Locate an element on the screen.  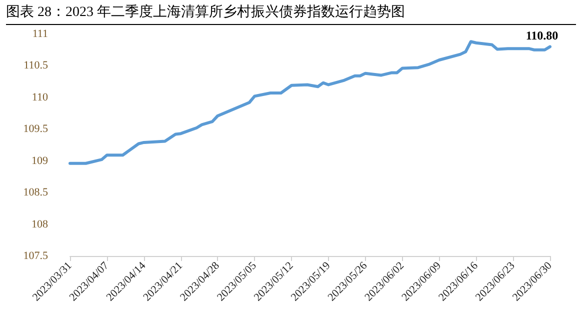
y-tick-label: 108 is located at coordinates (40, 224).